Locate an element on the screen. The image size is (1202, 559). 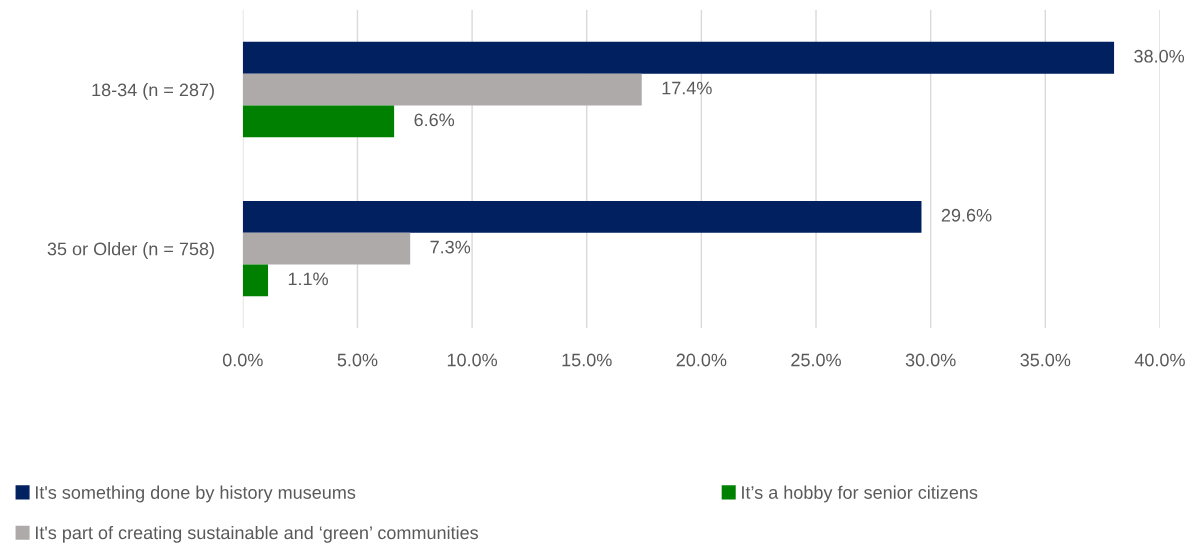
x-tick-label: 30.0% is located at coordinates (930, 360).